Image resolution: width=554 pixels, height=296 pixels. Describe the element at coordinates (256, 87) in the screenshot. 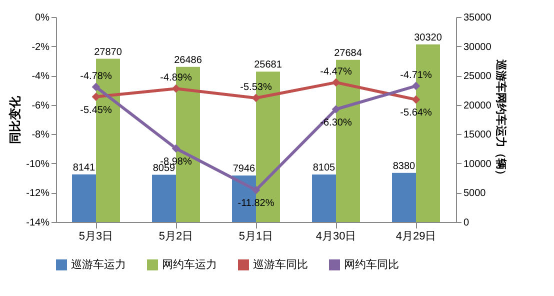

I see `data-label: -5.53%` at that location.